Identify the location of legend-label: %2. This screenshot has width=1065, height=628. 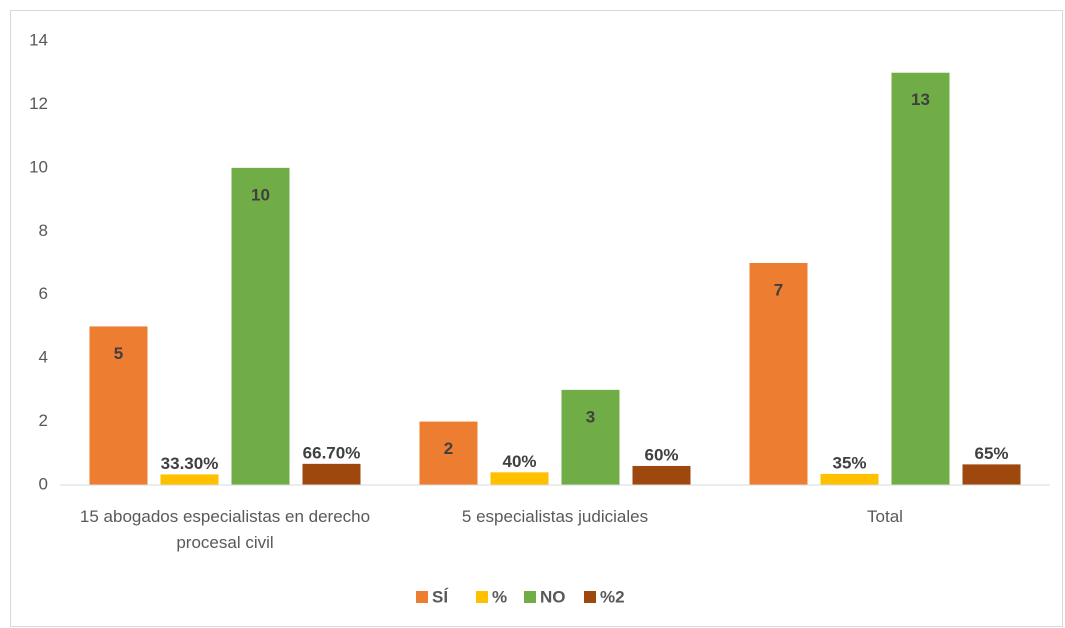
(612, 596).